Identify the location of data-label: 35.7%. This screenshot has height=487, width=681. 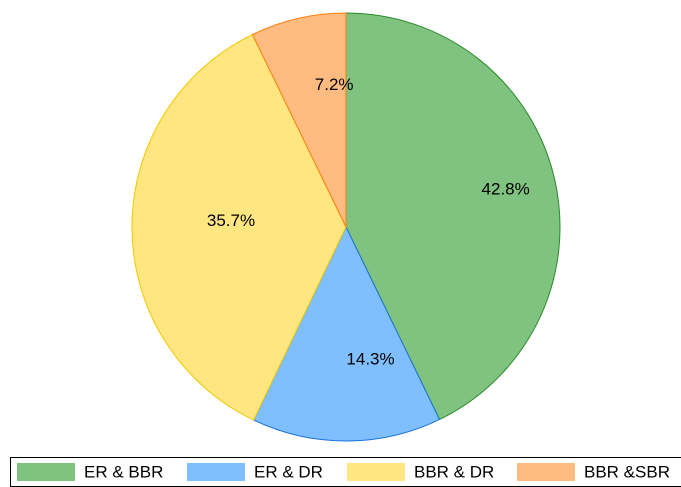
(231, 220).